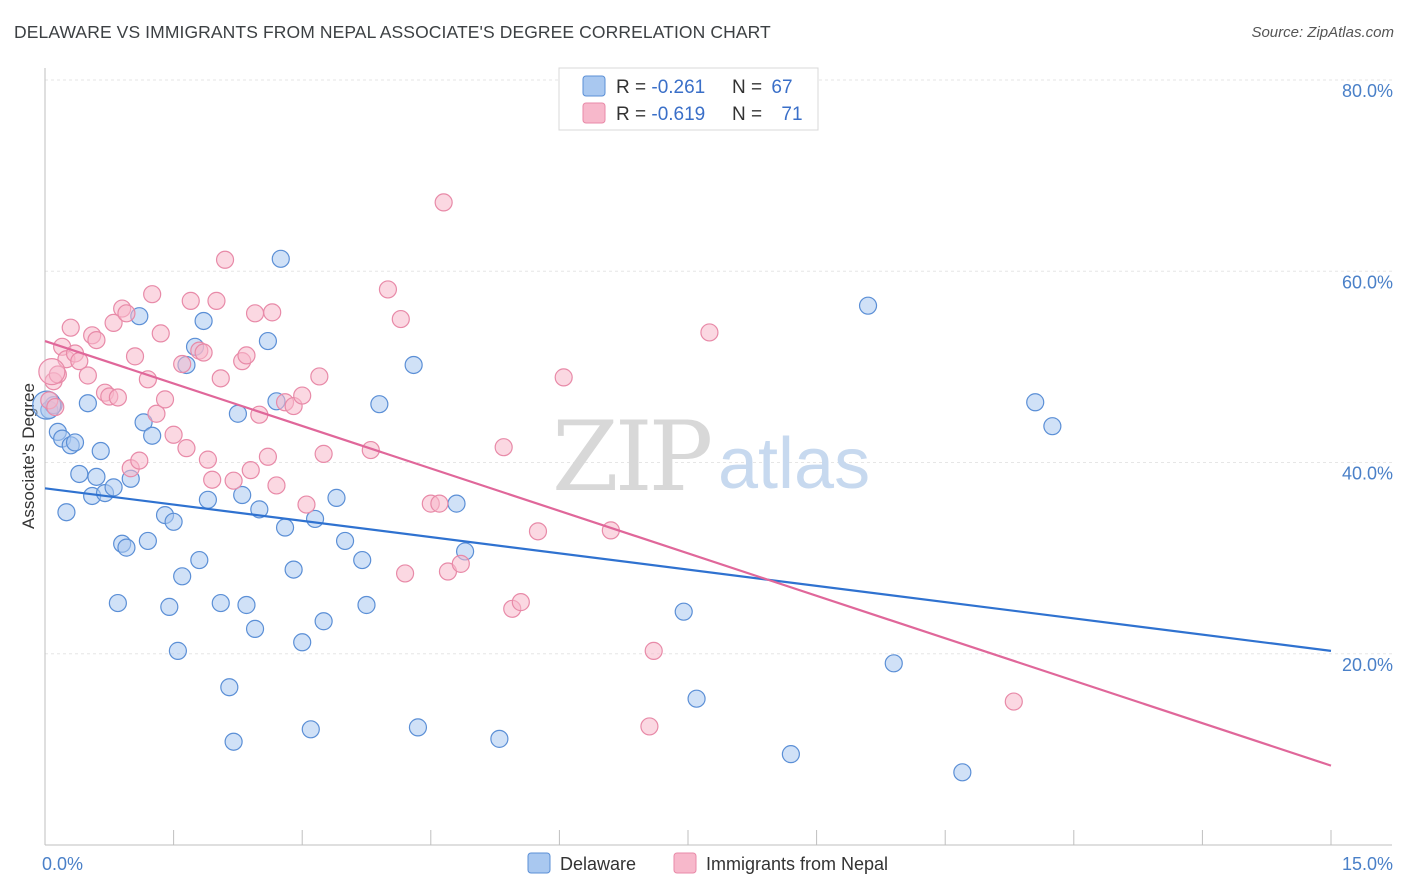 The height and width of the screenshot is (892, 1406). What do you see at coordinates (539, 863) in the screenshot?
I see `series-legend-swatch-delaware` at bounding box center [539, 863].